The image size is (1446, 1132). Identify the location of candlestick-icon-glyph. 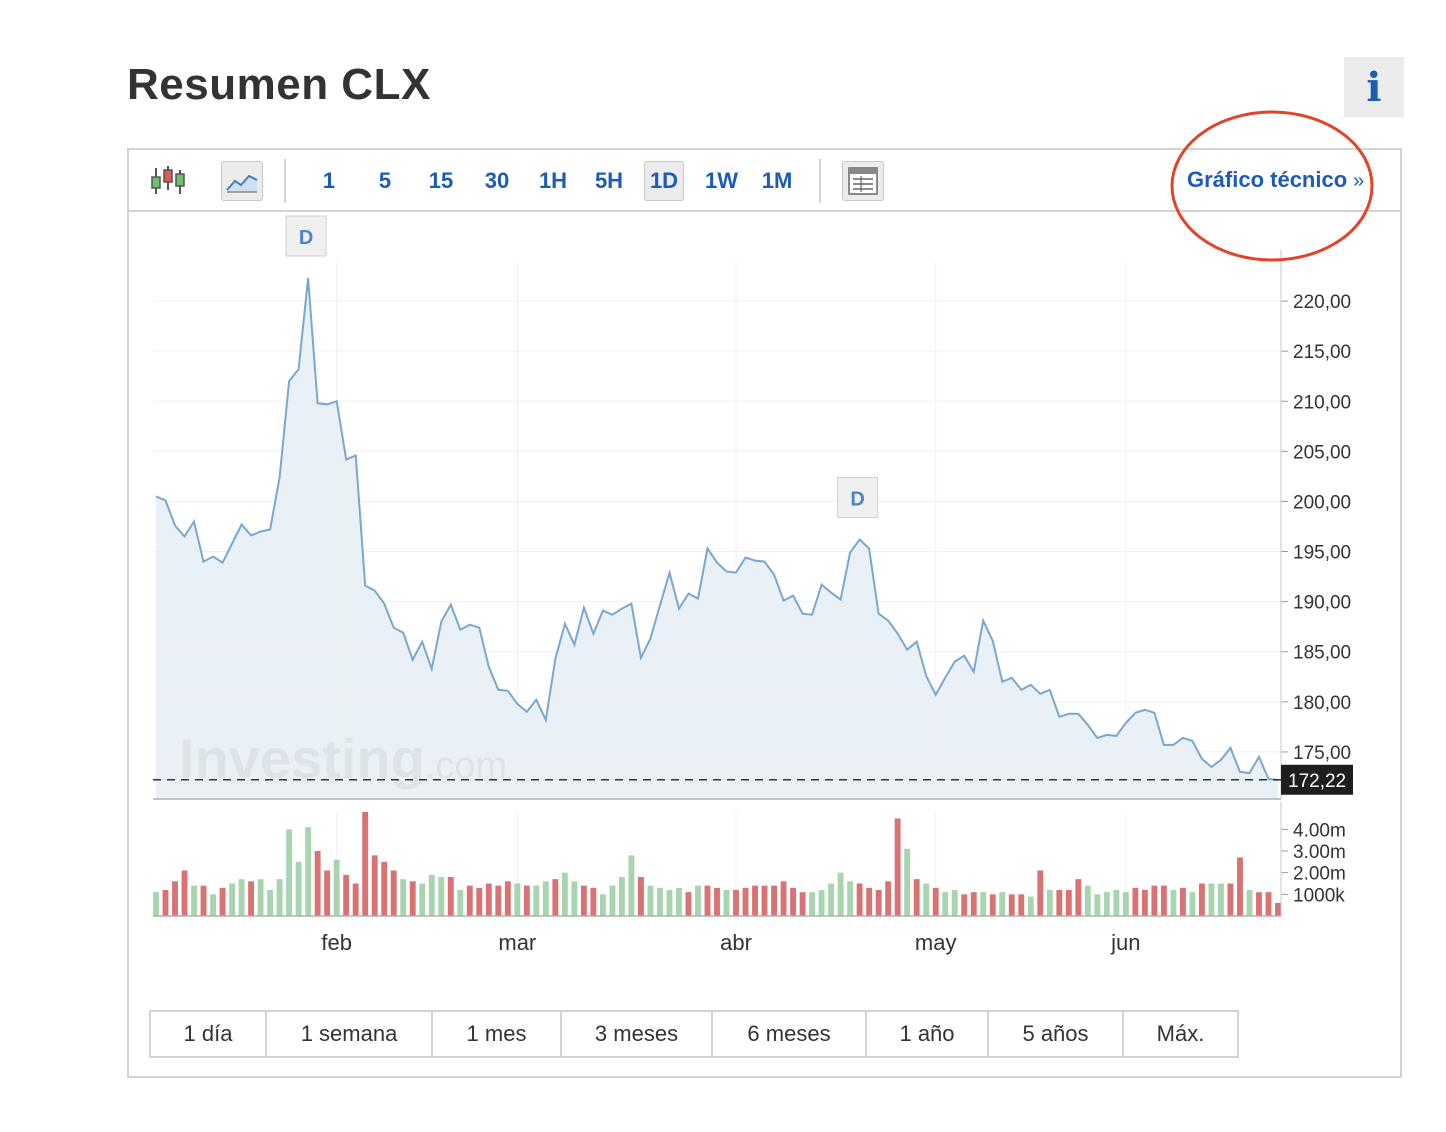
(168, 180).